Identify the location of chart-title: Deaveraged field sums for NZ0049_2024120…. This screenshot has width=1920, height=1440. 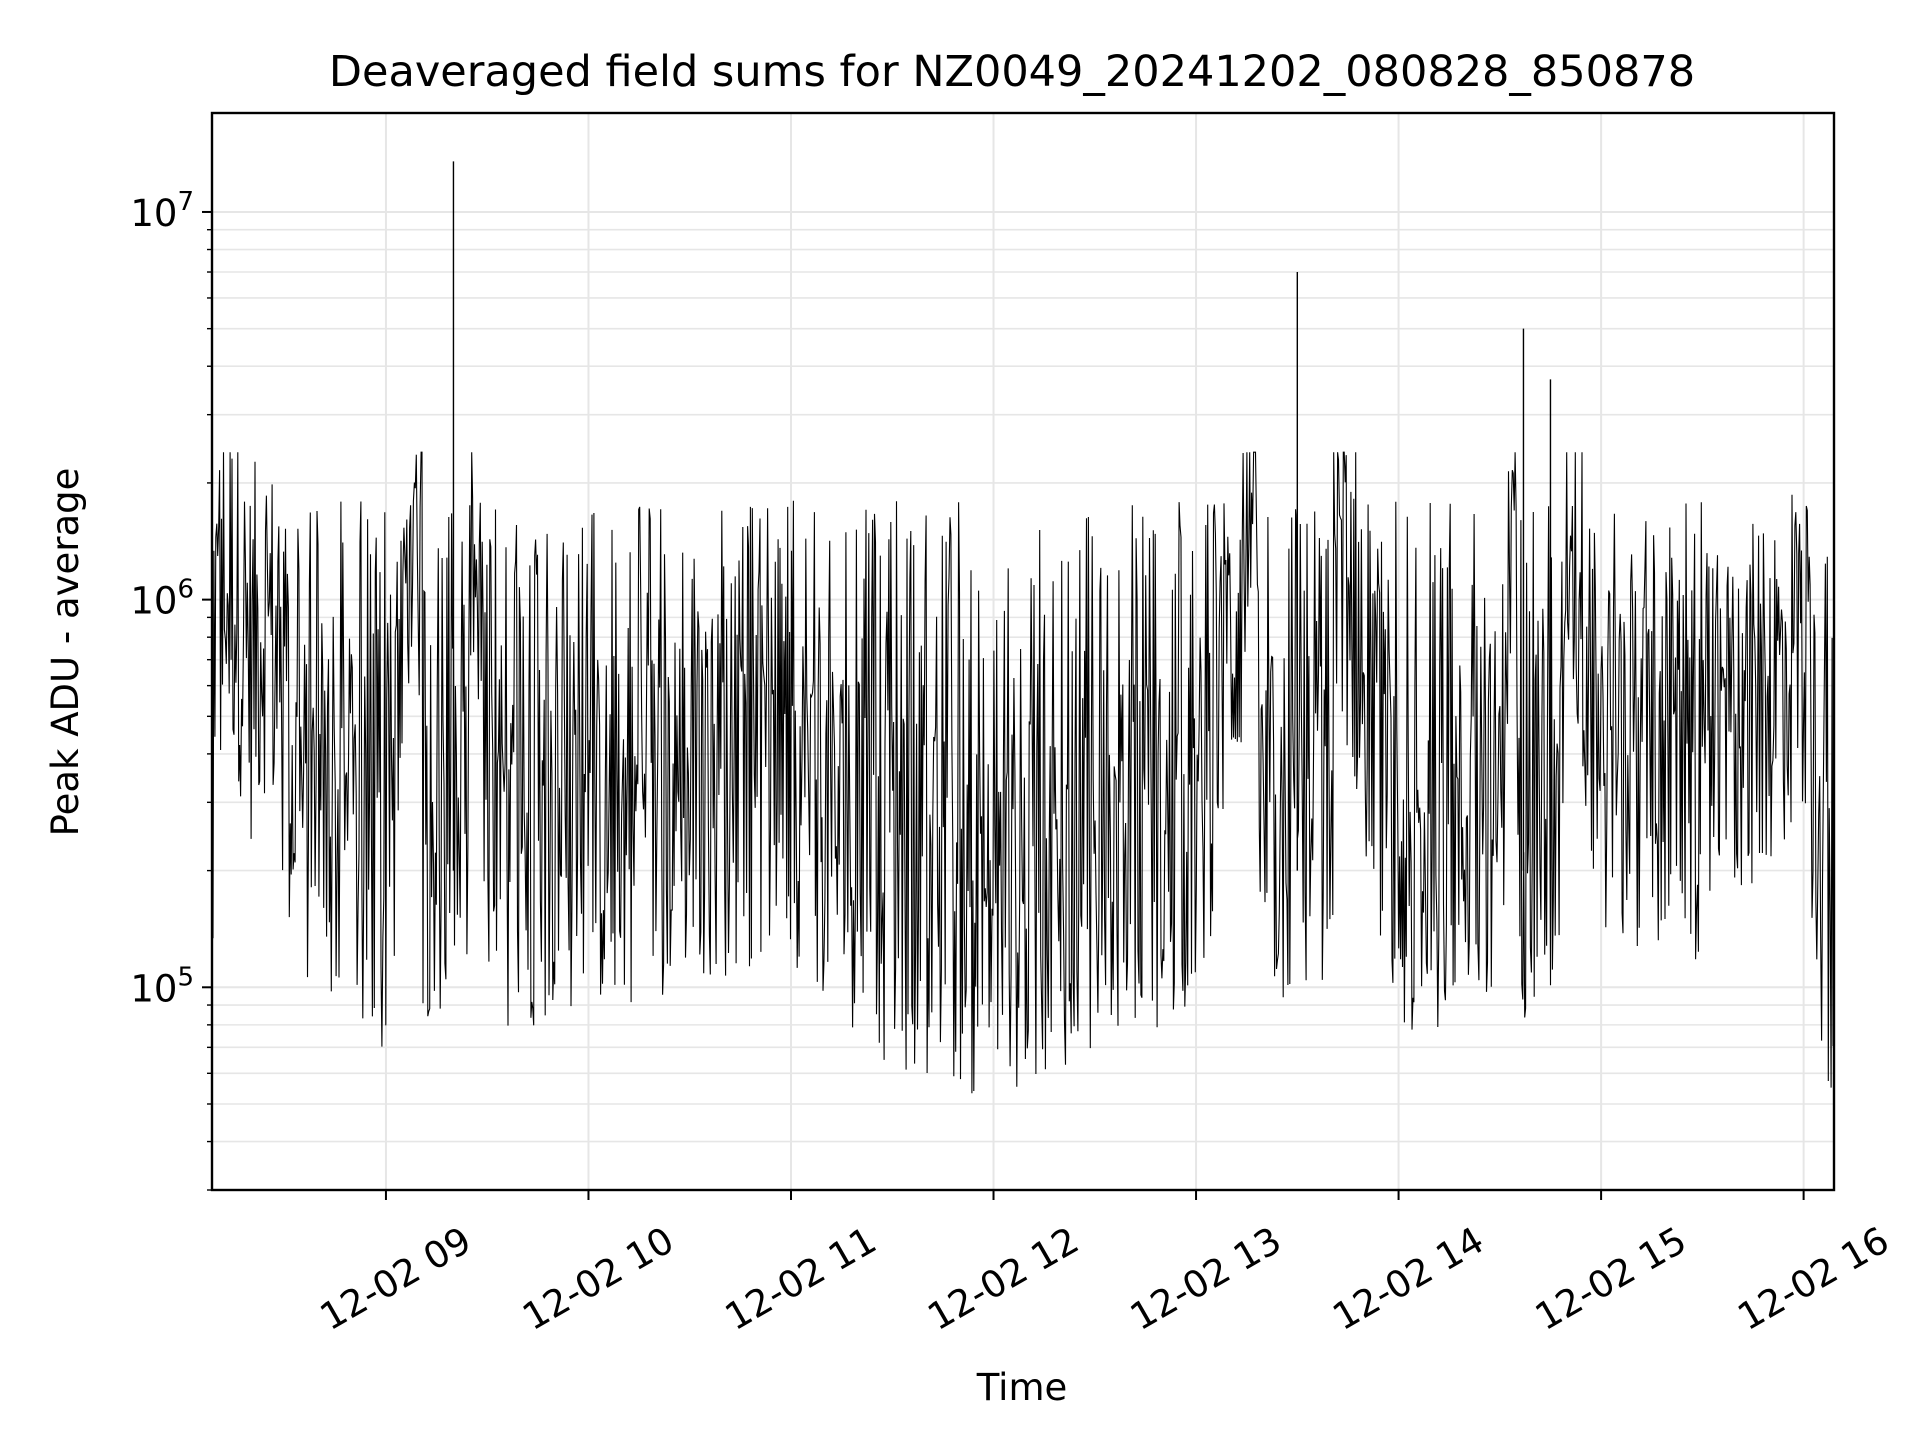
(1012, 72).